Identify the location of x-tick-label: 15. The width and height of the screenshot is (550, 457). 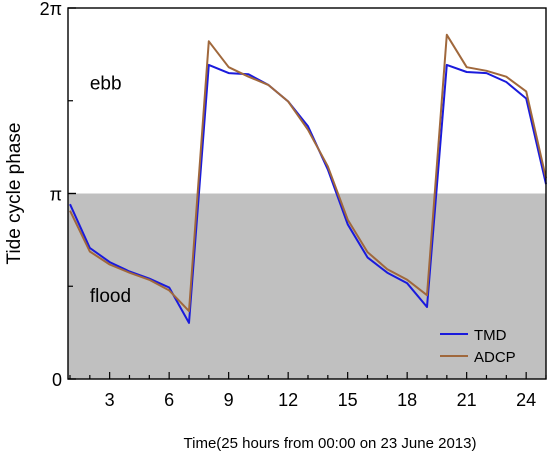
(348, 400).